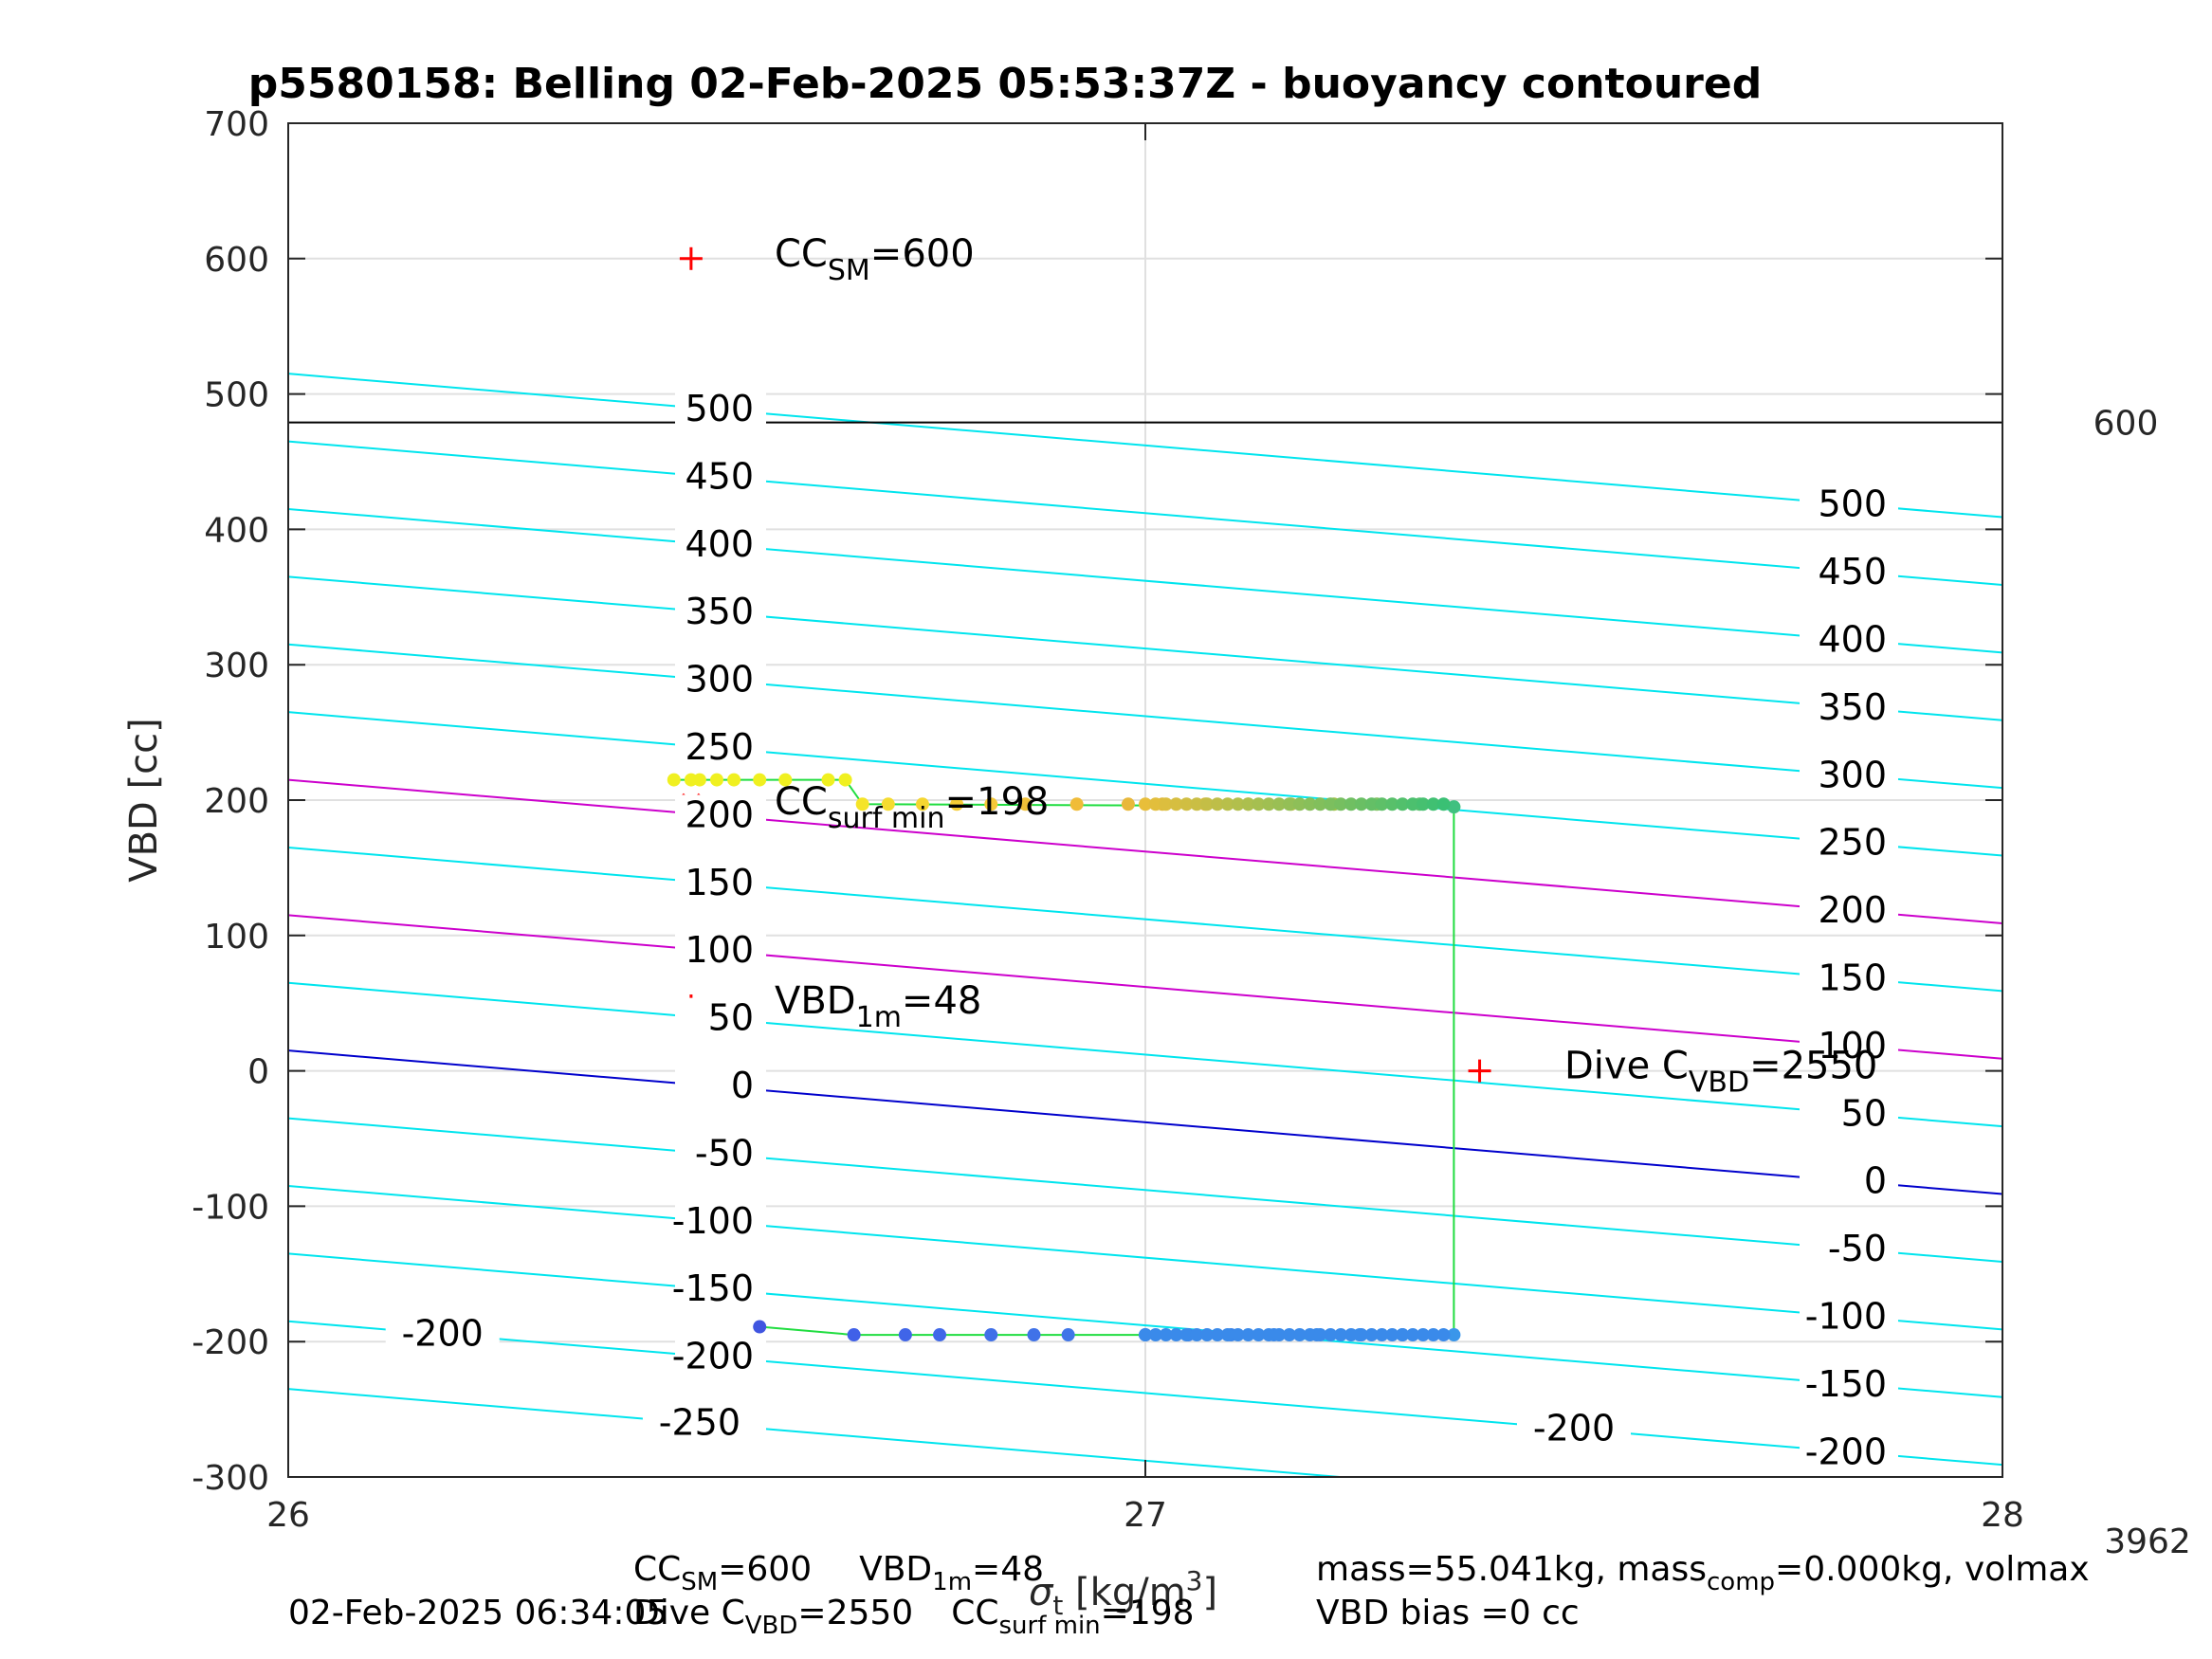 The image size is (2212, 1659). What do you see at coordinates (1223, 424) in the screenshot?
I see `reference-line: 600` at bounding box center [1223, 424].